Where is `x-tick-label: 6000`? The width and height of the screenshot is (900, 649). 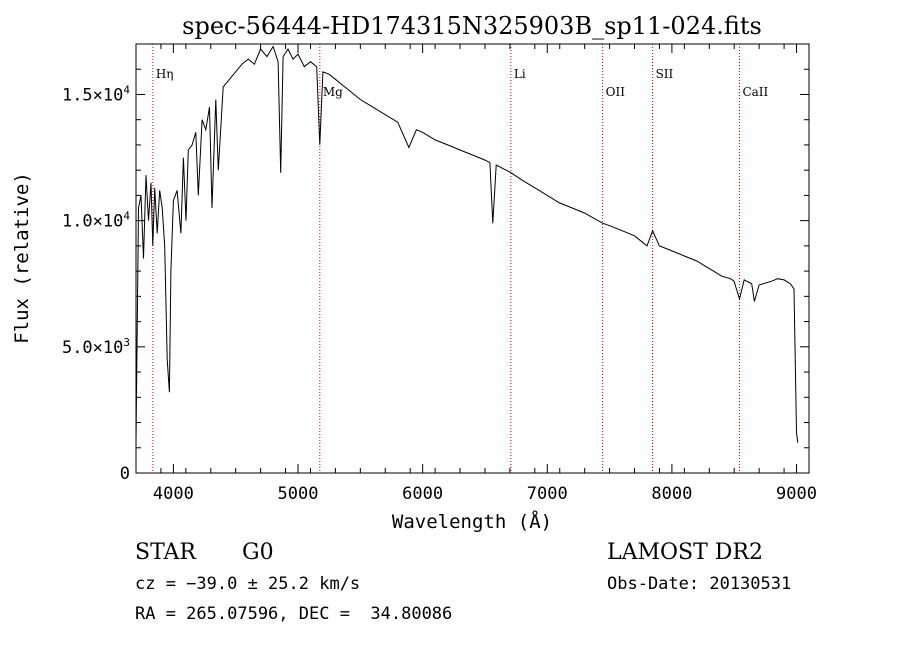 x-tick-label: 6000 is located at coordinates (422, 494).